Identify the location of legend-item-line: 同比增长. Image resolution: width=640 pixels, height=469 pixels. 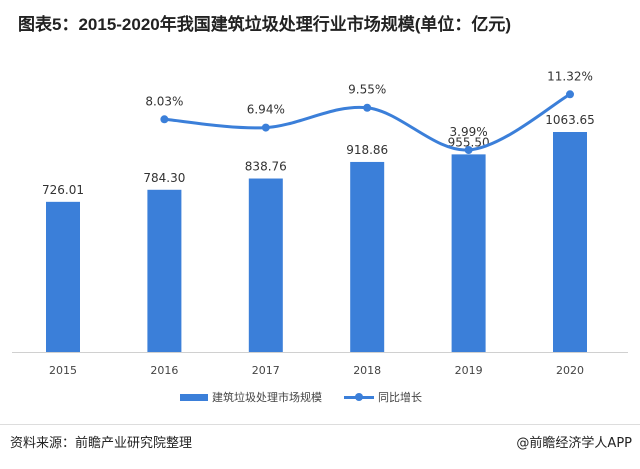
(383, 397).